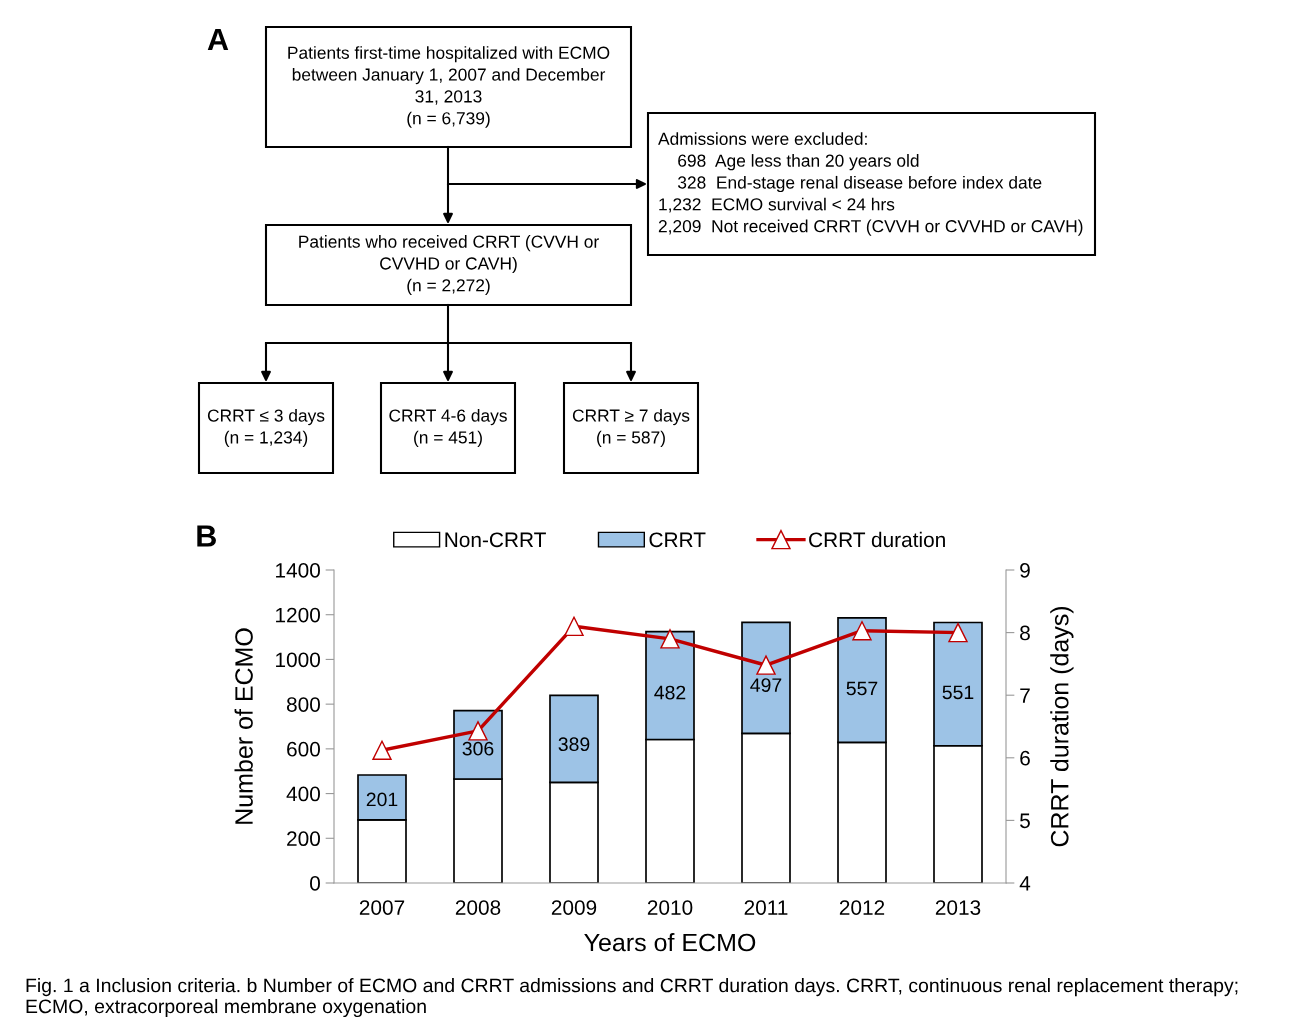 The width and height of the screenshot is (1292, 1033). Describe the element at coordinates (303, 794) in the screenshot. I see `y-tick-label: 400` at that location.